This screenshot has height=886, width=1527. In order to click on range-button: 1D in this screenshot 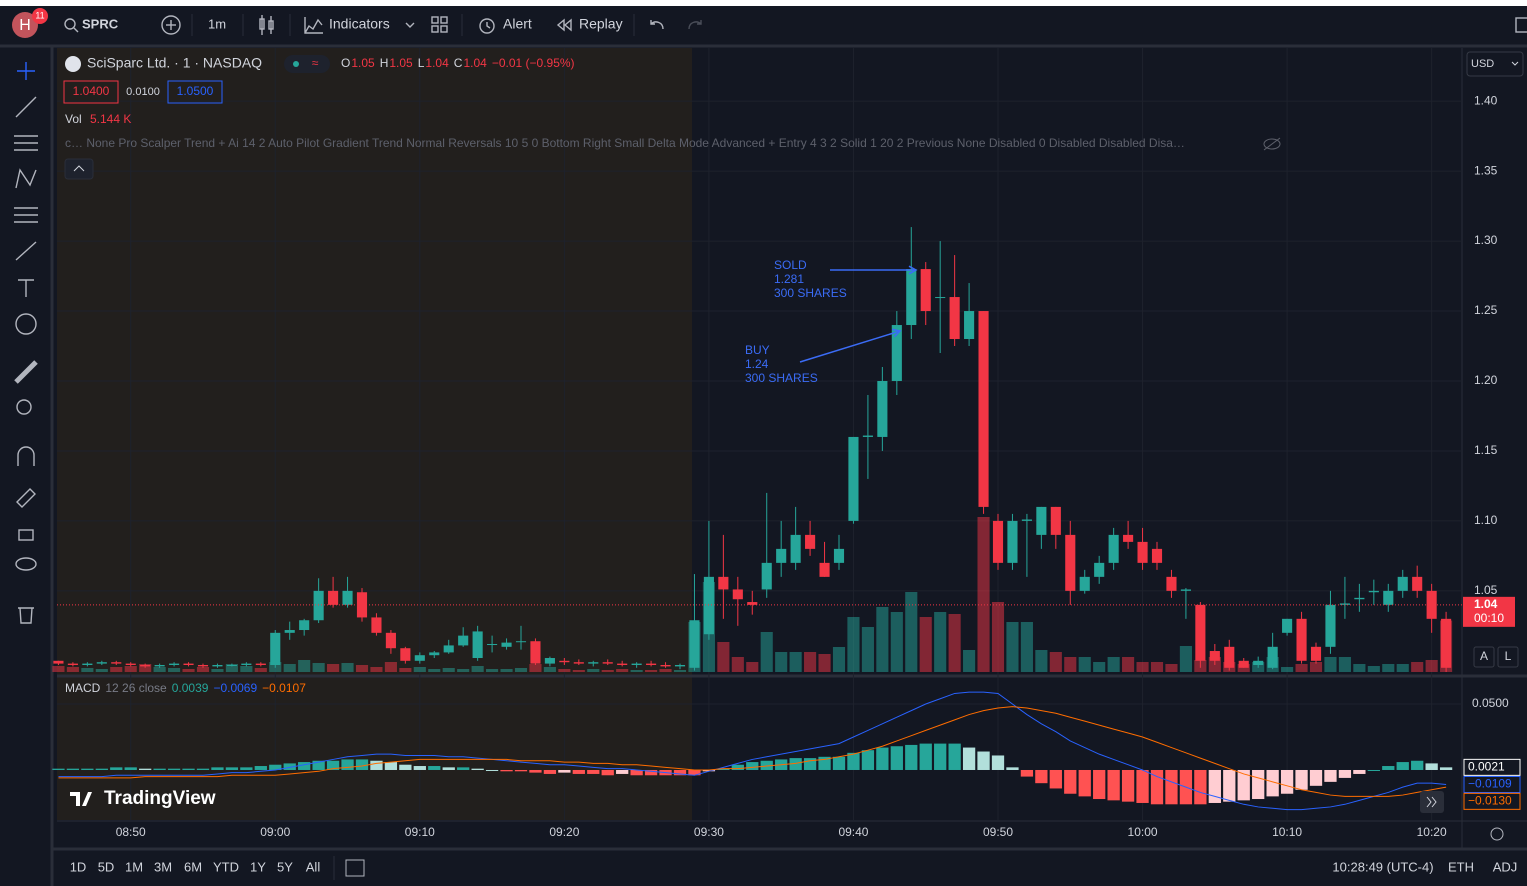, I will do `click(78, 866)`.